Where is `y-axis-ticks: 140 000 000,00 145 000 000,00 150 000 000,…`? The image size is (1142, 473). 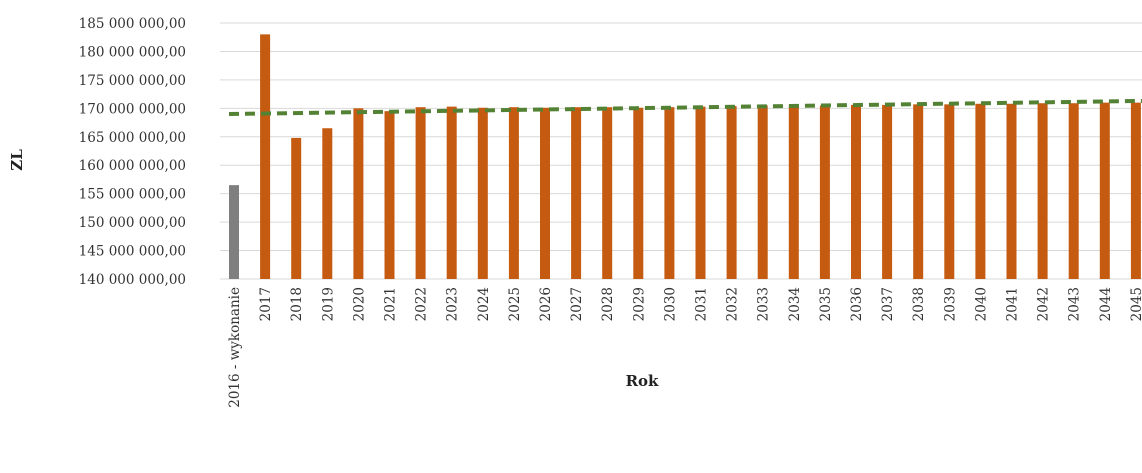 y-axis-ticks: 140 000 000,00 145 000 000,00 150 000 000,… is located at coordinates (132, 152).